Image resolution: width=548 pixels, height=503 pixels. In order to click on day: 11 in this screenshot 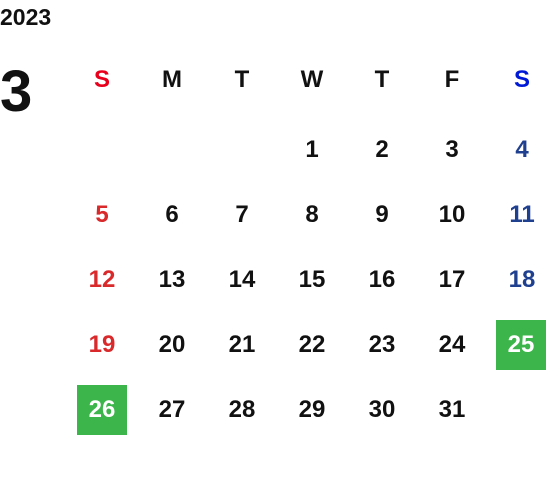, I will do `click(522, 214)`.